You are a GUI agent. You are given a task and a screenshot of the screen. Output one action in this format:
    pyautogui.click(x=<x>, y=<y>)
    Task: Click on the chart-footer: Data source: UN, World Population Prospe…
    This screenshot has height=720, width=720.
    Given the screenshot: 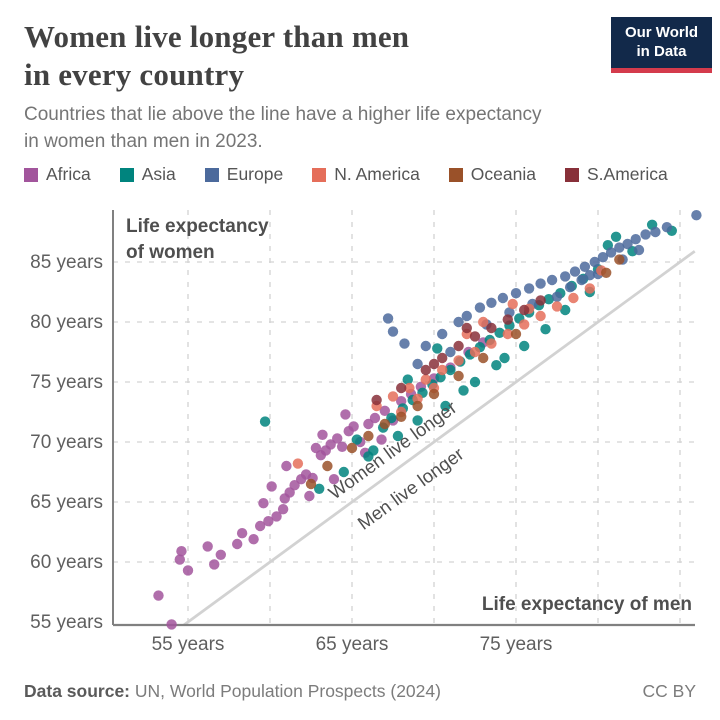 What is the action you would take?
    pyautogui.click(x=360, y=691)
    